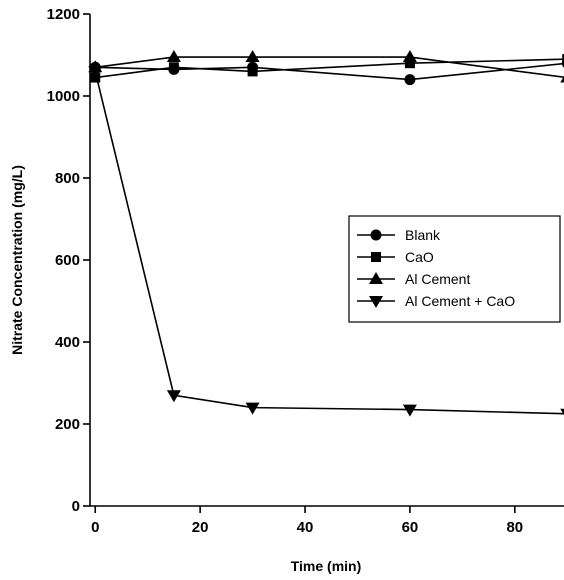  Describe the element at coordinates (410, 527) in the screenshot. I see `x-tick-label-60: 60` at that location.